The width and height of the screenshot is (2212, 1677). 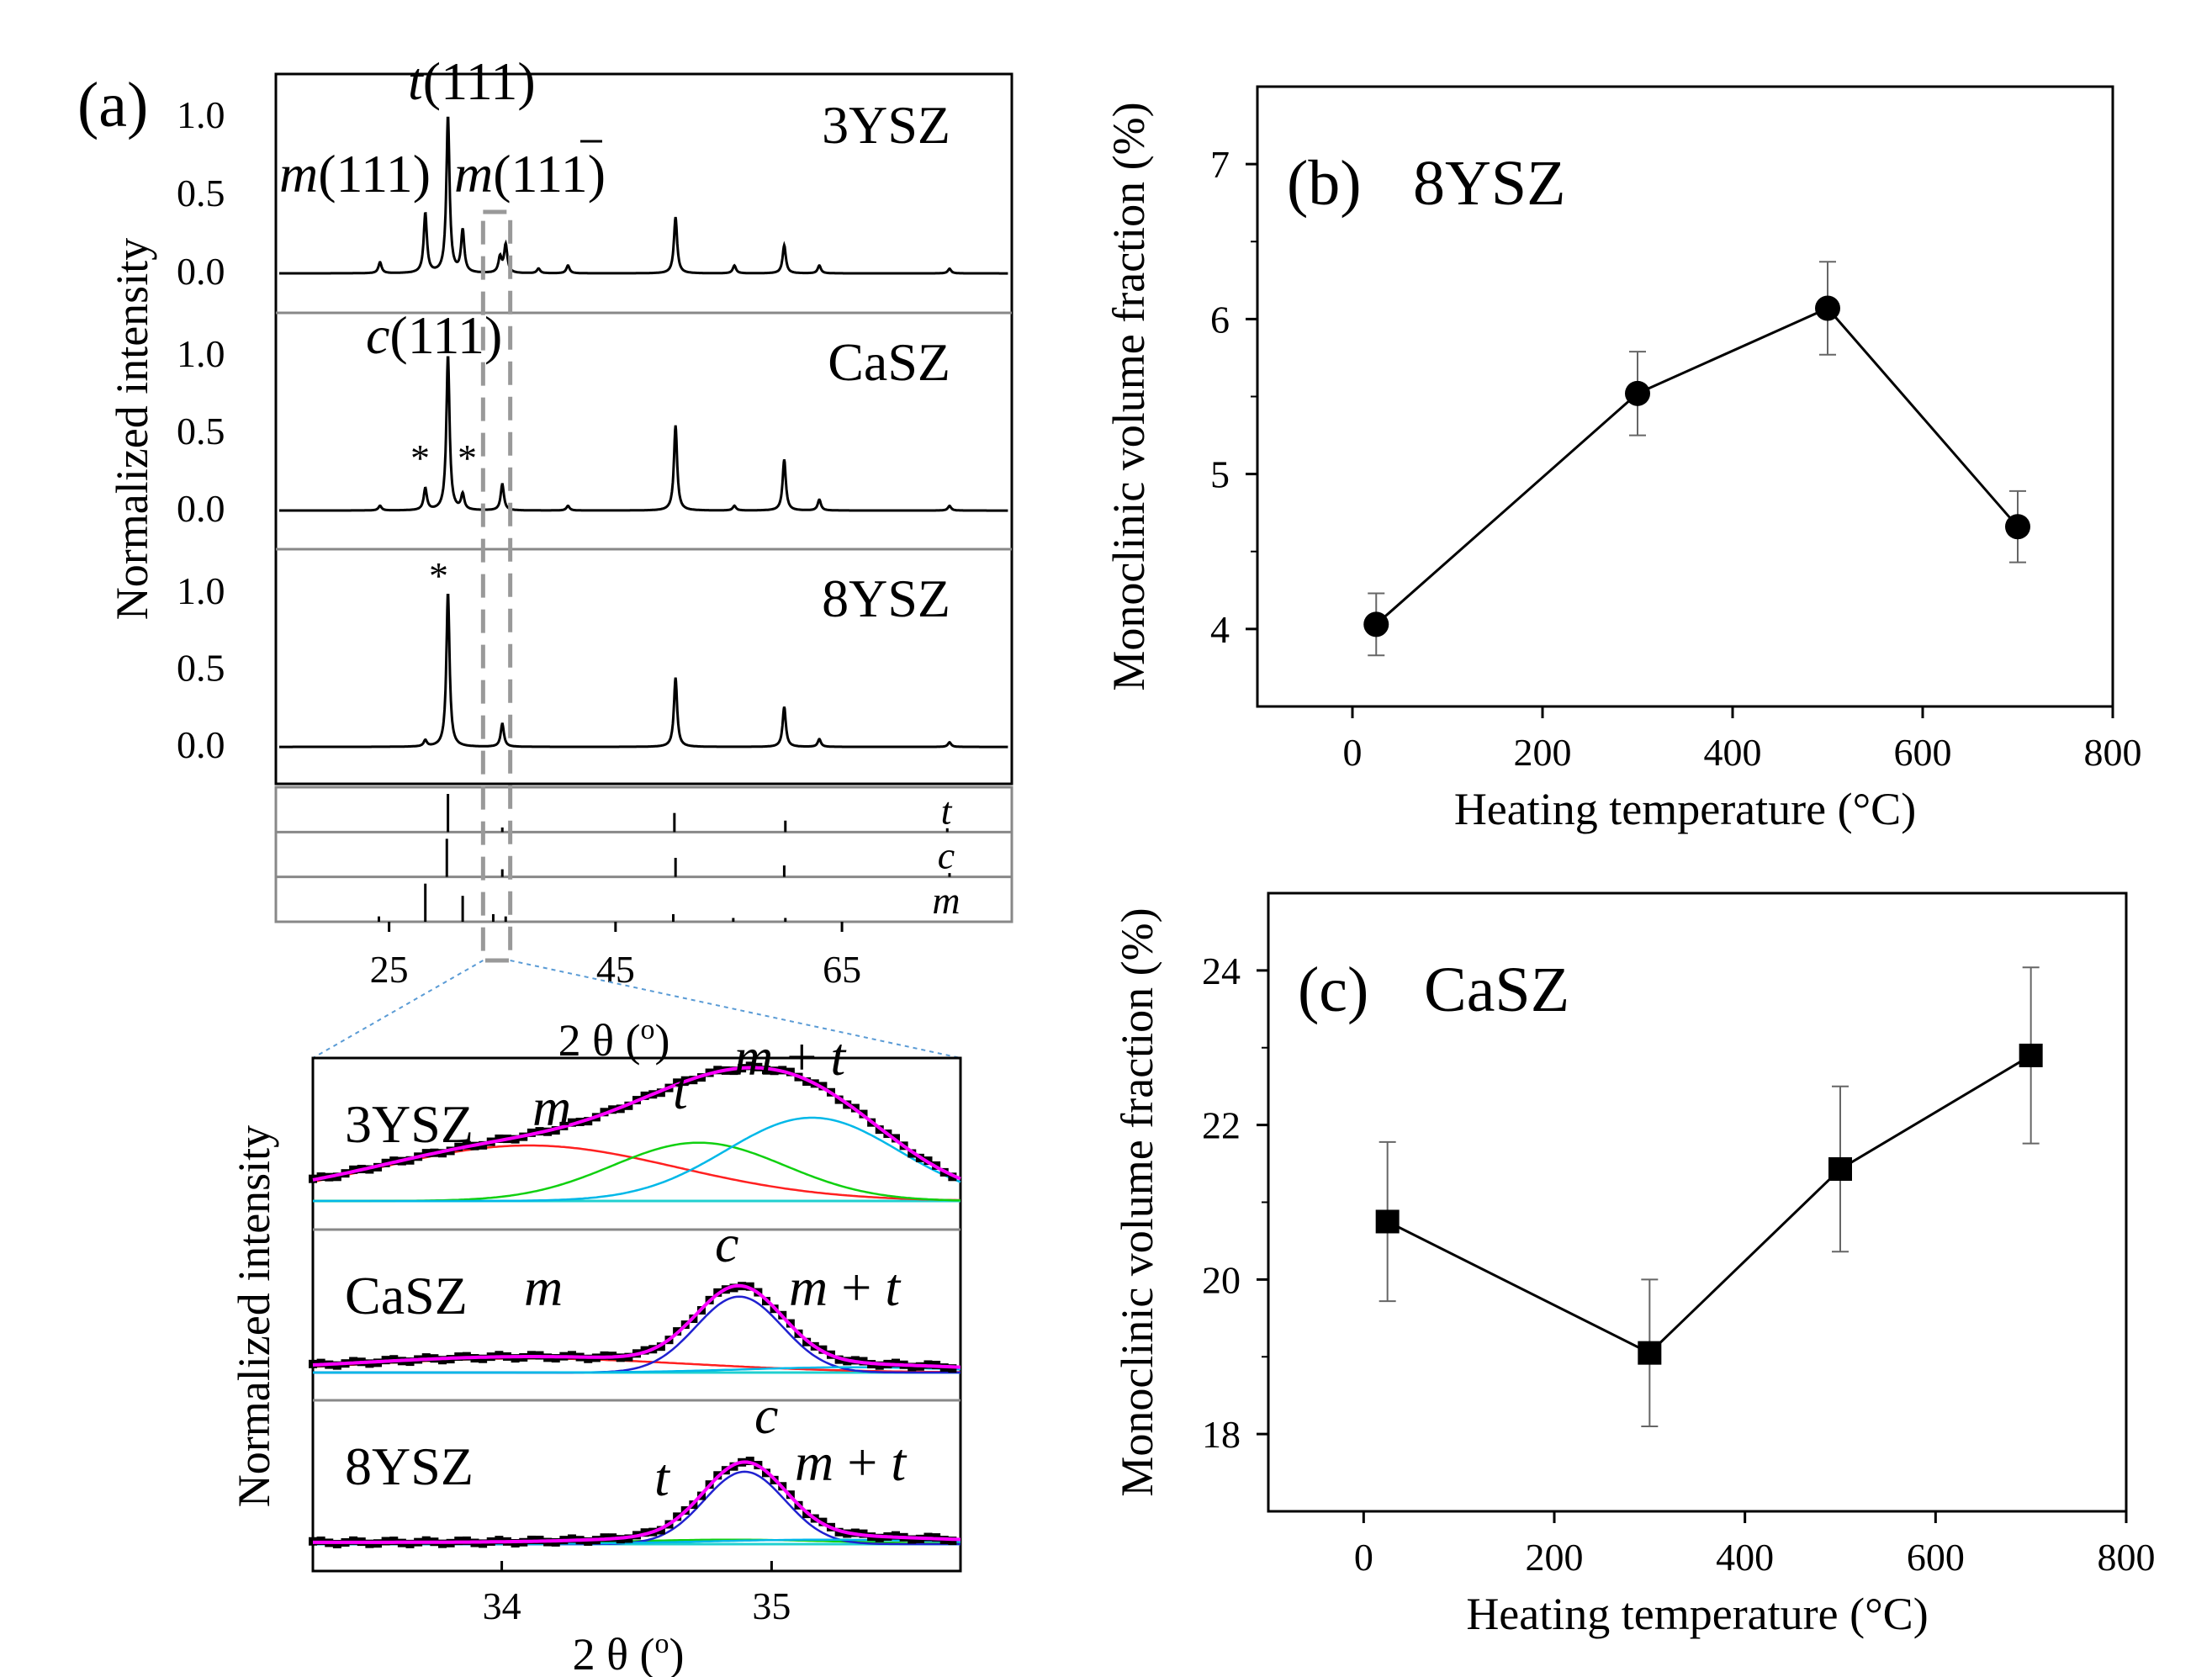 I want to click on x-tick-label: 25, so click(x=389, y=969).